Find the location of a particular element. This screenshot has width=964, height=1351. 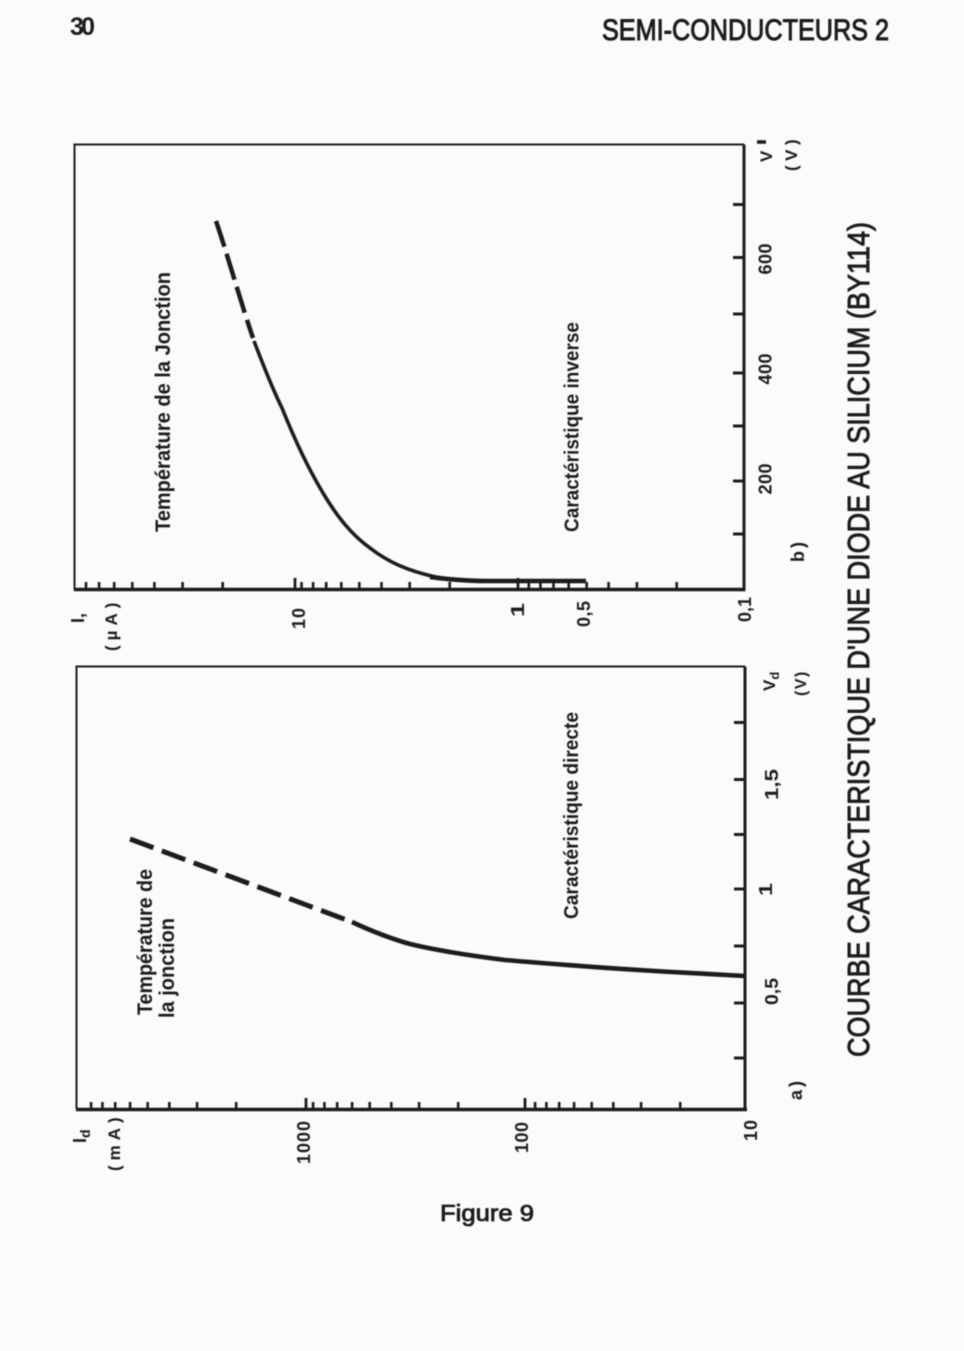

svg-text: Caractéristique inverse is located at coordinates (572, 427).